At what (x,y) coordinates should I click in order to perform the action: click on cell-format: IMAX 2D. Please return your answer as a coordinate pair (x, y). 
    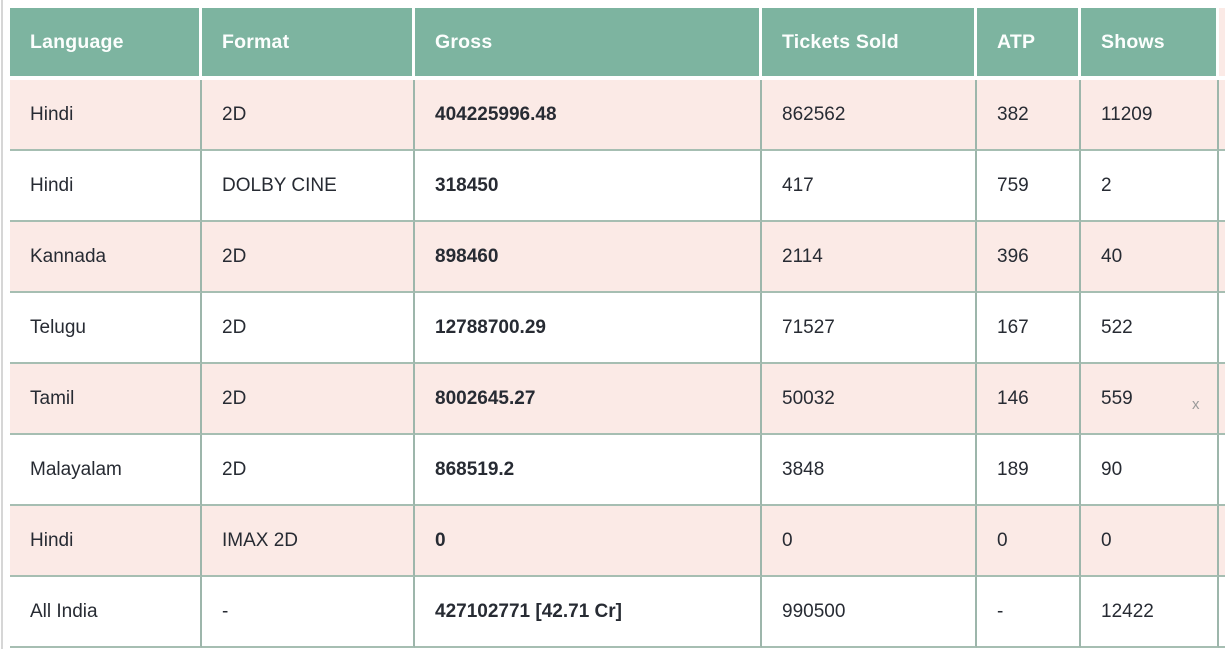
    Looking at the image, I should click on (308, 541).